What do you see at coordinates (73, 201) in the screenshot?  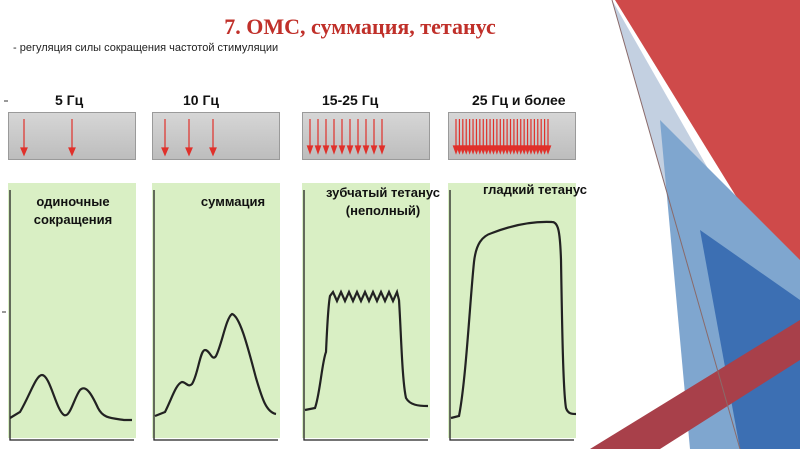 I see `label-single-line-1: одиночные` at bounding box center [73, 201].